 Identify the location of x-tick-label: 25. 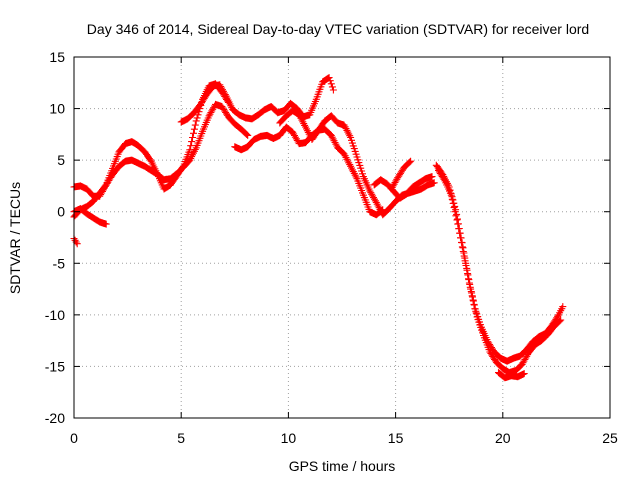
(610, 438).